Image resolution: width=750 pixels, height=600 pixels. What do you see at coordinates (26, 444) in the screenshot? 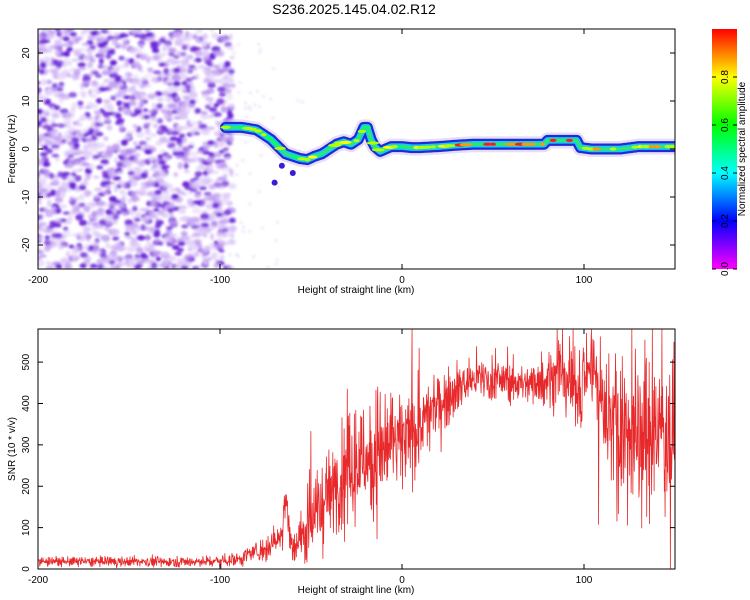
I see `y-tick-label: 300` at bounding box center [26, 444].